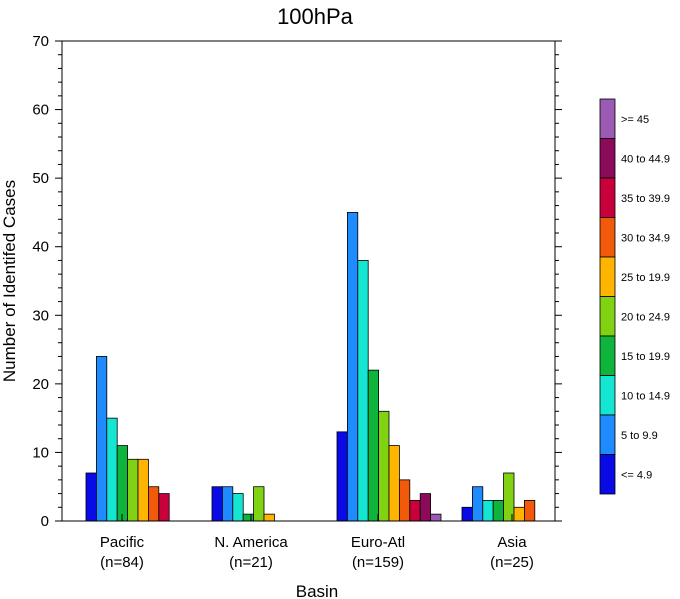 Image resolution: width=680 pixels, height=599 pixels. I want to click on category-count: (n=159), so click(378, 562).